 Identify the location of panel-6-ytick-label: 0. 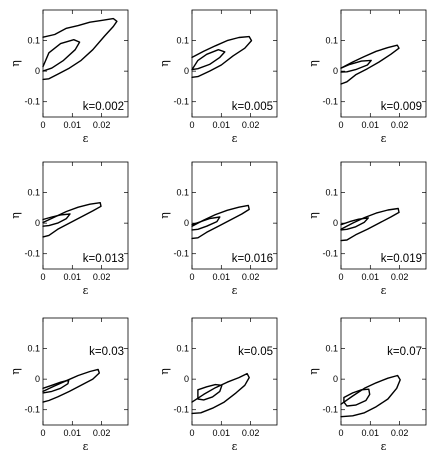
(335, 223).